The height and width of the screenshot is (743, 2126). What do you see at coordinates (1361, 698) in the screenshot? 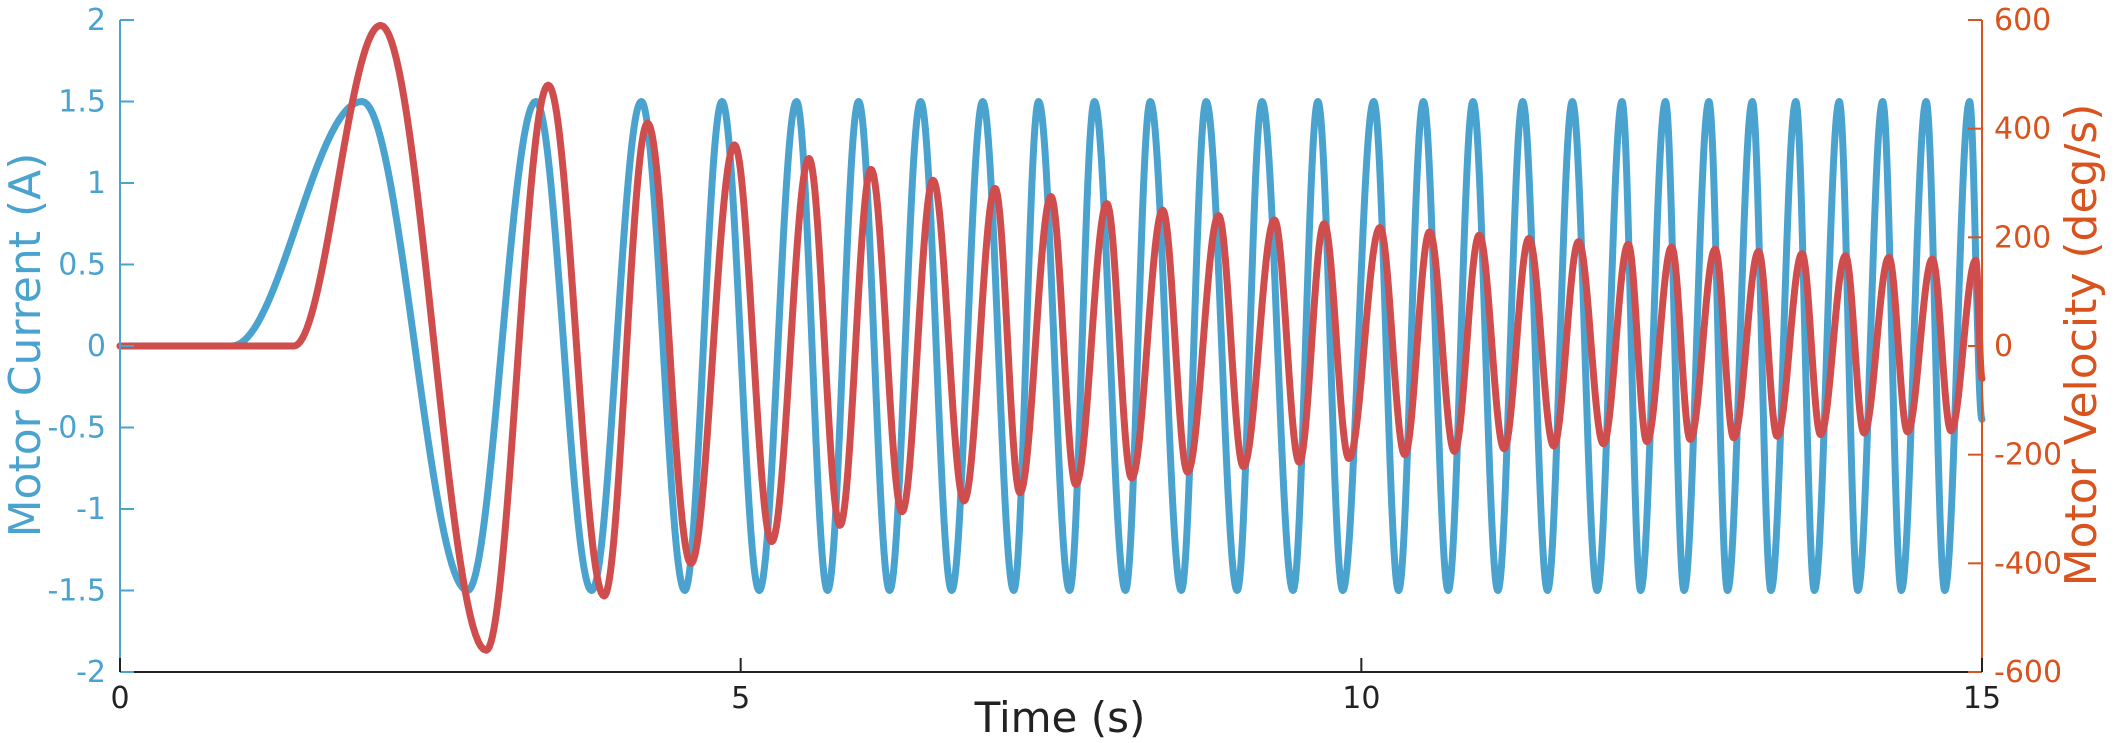
I see `x-tick-label: 10` at bounding box center [1361, 698].